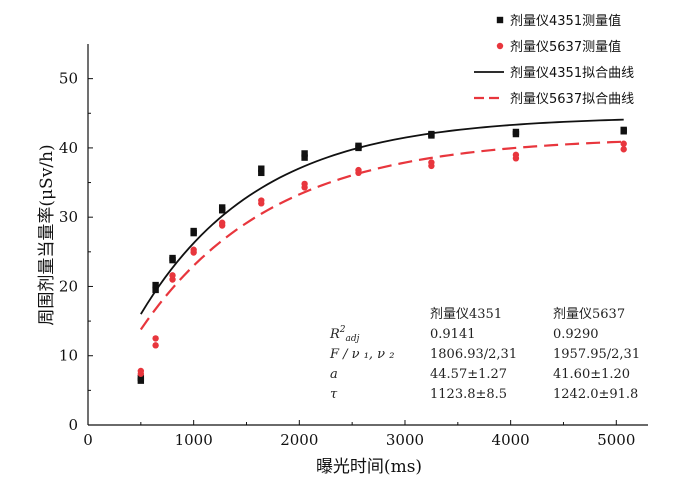  I want to click on y-tick-label: 20, so click(68, 286).